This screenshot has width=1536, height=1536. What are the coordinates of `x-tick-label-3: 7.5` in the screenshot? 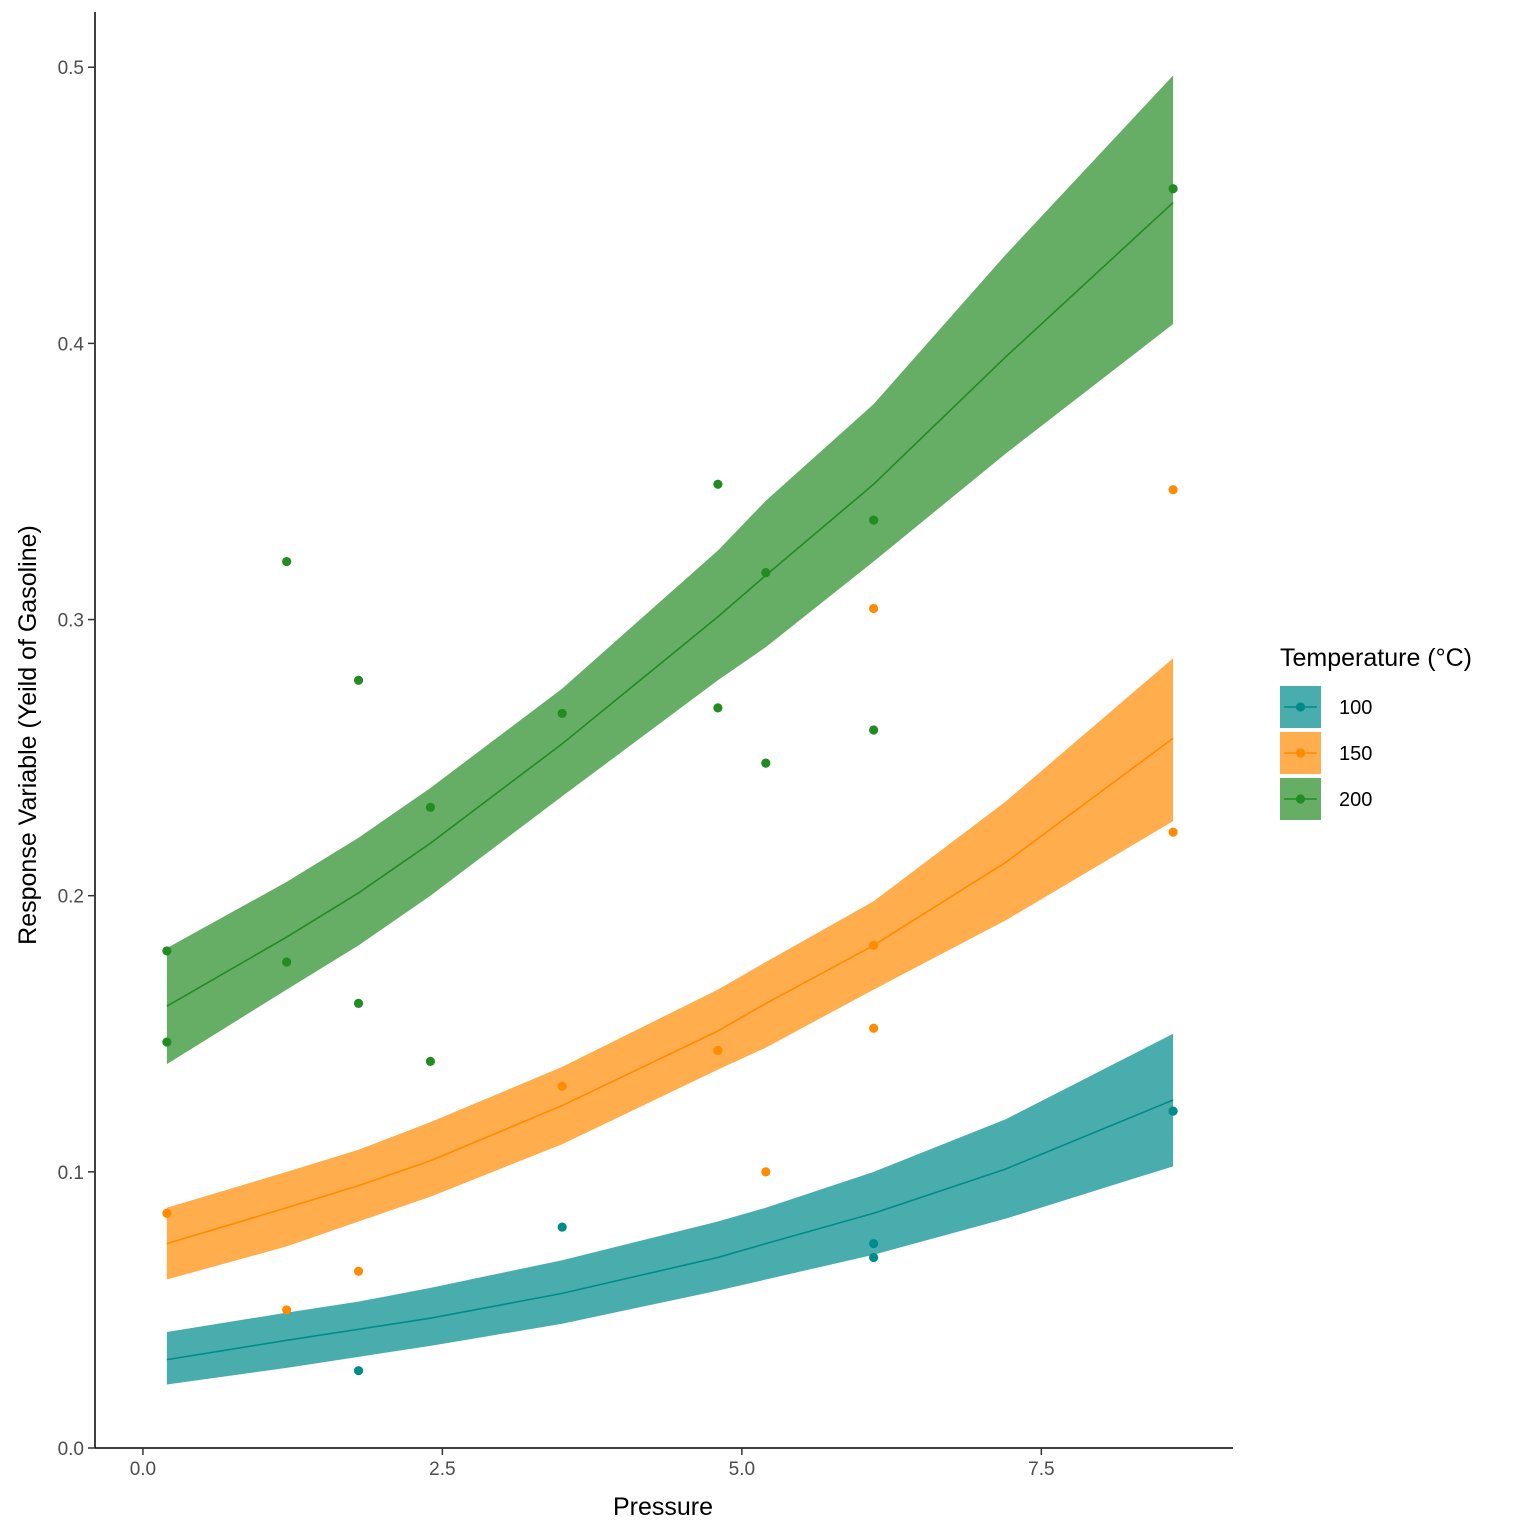 It's located at (1041, 1469).